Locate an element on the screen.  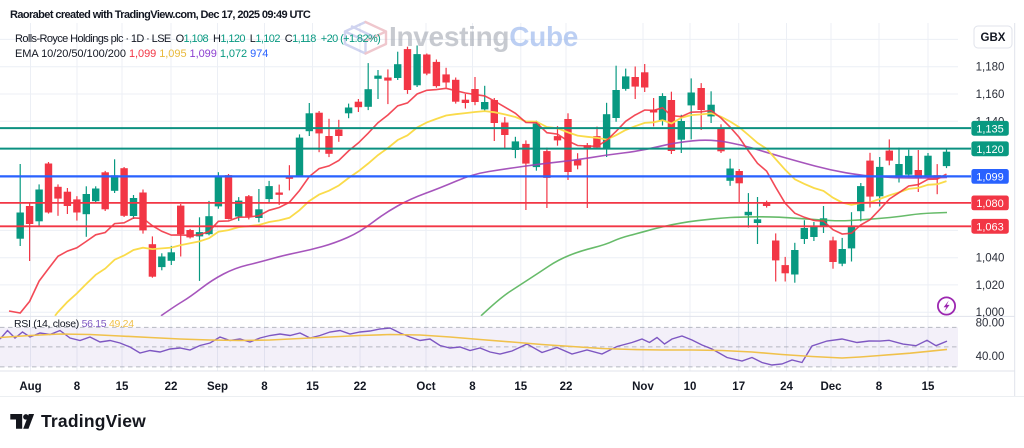
svg-text: InvestingCube is located at coordinates (483, 36).